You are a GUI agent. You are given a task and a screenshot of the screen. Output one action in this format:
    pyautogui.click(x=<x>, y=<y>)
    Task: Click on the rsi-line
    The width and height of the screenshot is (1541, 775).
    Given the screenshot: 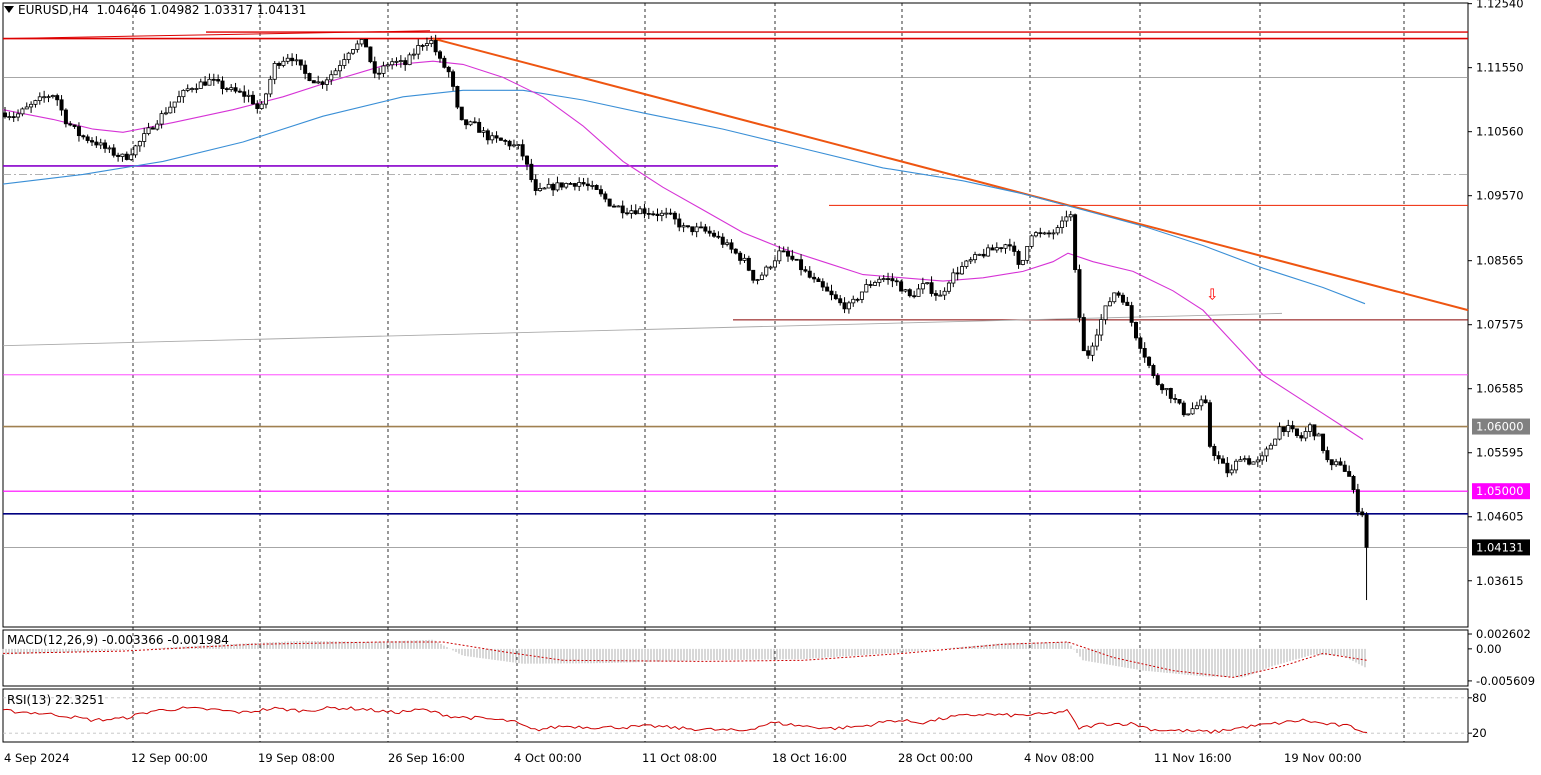 What is the action you would take?
    pyautogui.click(x=685, y=720)
    